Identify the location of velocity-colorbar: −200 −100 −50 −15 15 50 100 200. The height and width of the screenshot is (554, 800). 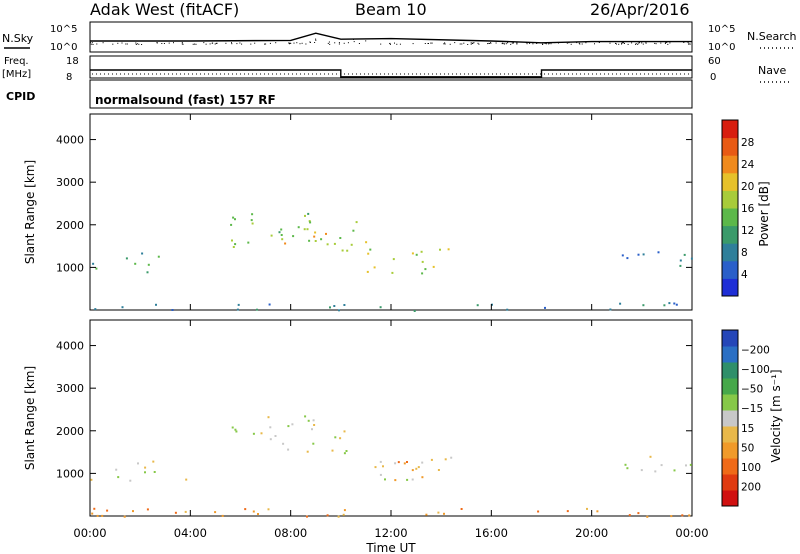
(745, 418).